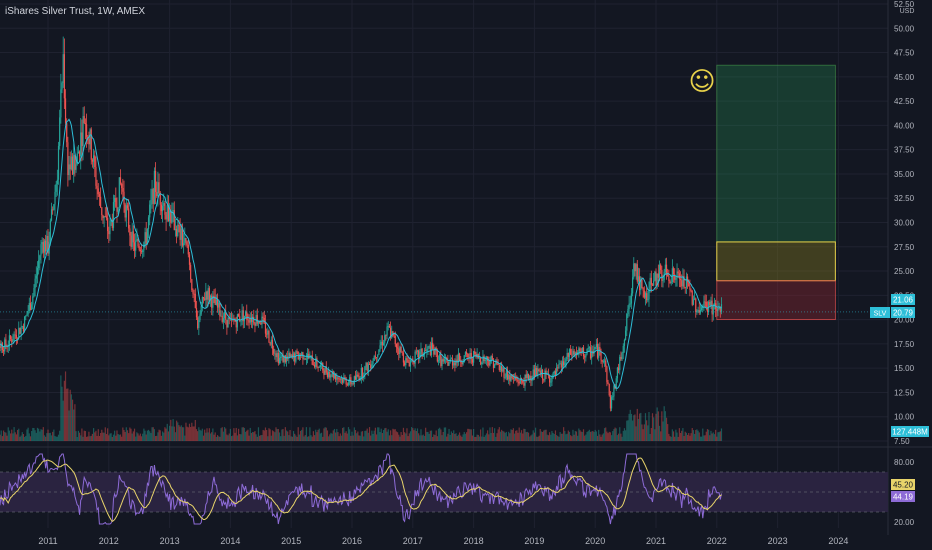 This screenshot has width=932, height=550. What do you see at coordinates (907, 11) in the screenshot?
I see `currency-label: USD` at bounding box center [907, 11].